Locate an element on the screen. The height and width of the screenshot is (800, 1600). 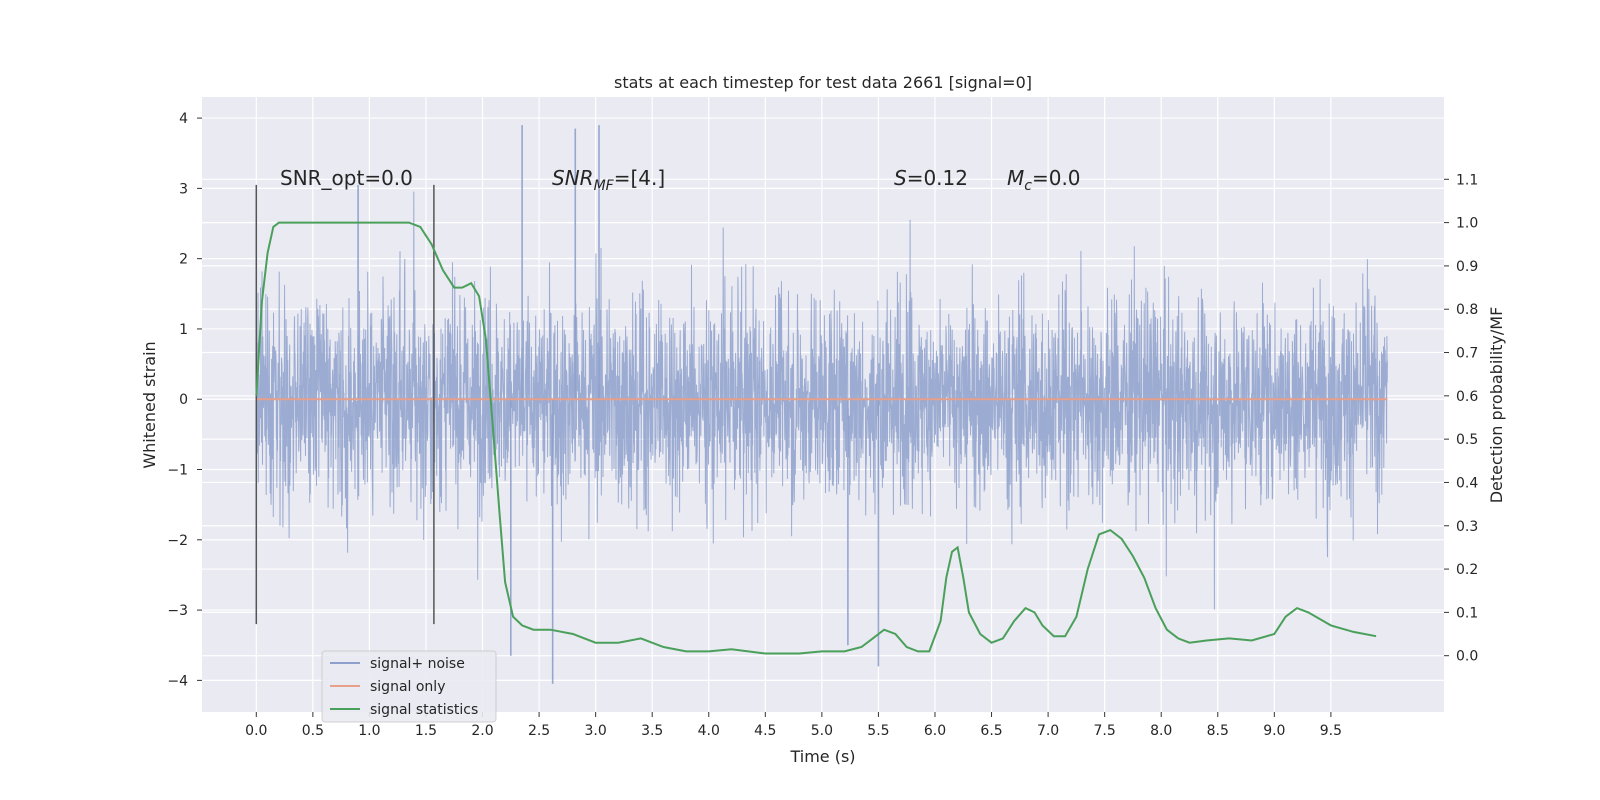
y-tick-label: 0 is located at coordinates (183, 400).